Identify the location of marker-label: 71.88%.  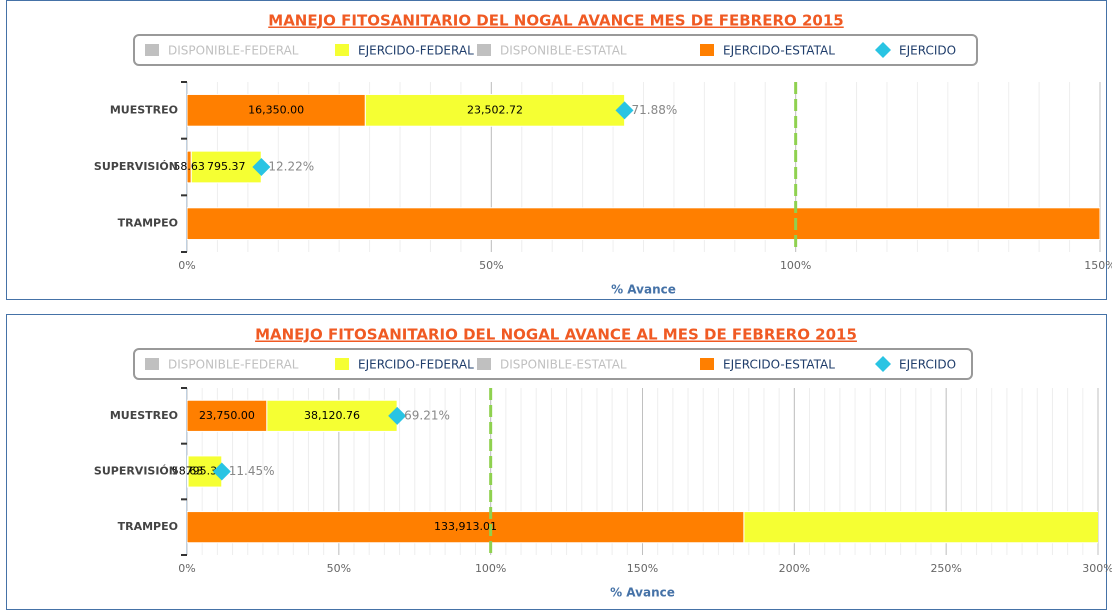
(655, 110).